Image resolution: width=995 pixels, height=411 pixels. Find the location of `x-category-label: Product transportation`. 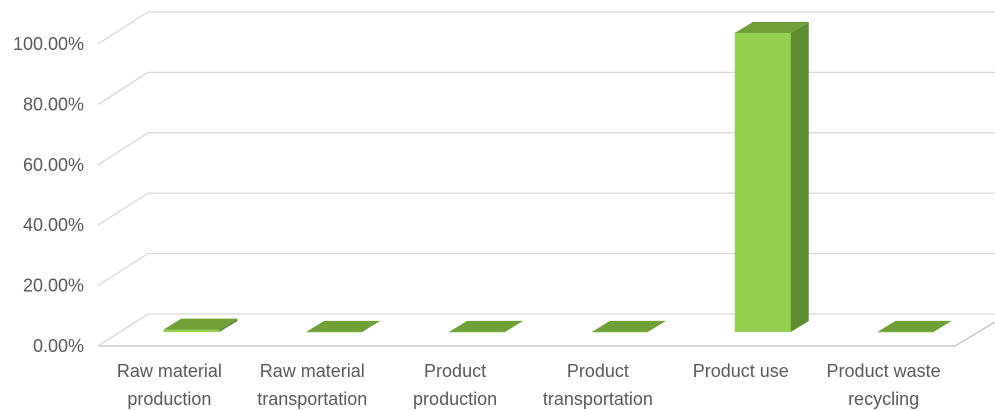

x-category-label: Product transportation is located at coordinates (598, 385).